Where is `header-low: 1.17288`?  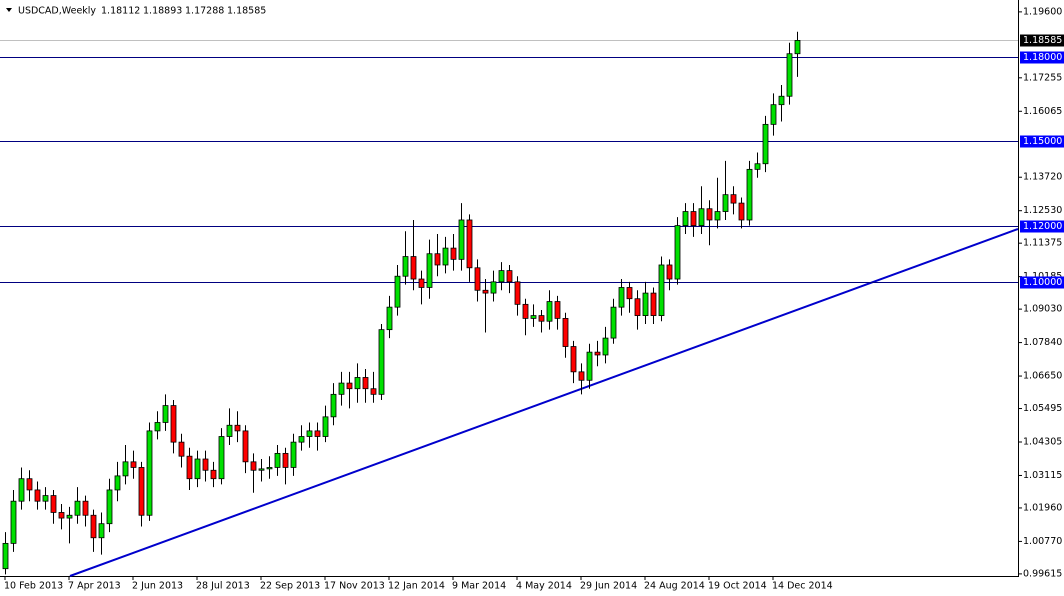 header-low: 1.17288 is located at coordinates (204, 11).